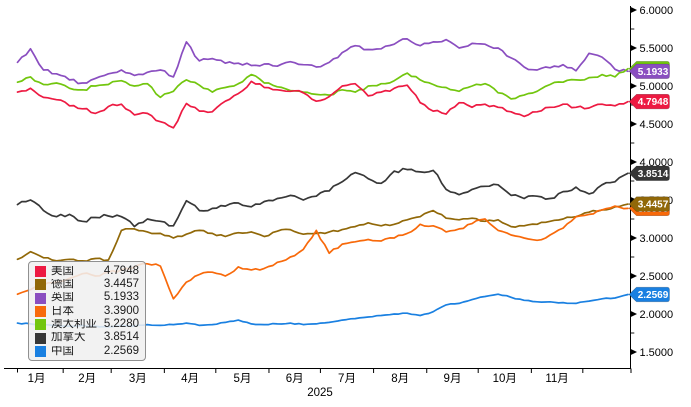 This screenshot has height=407, width=691. Describe the element at coordinates (87, 351) in the screenshot. I see `legend-row-china: 中国 2.2569` at that location.